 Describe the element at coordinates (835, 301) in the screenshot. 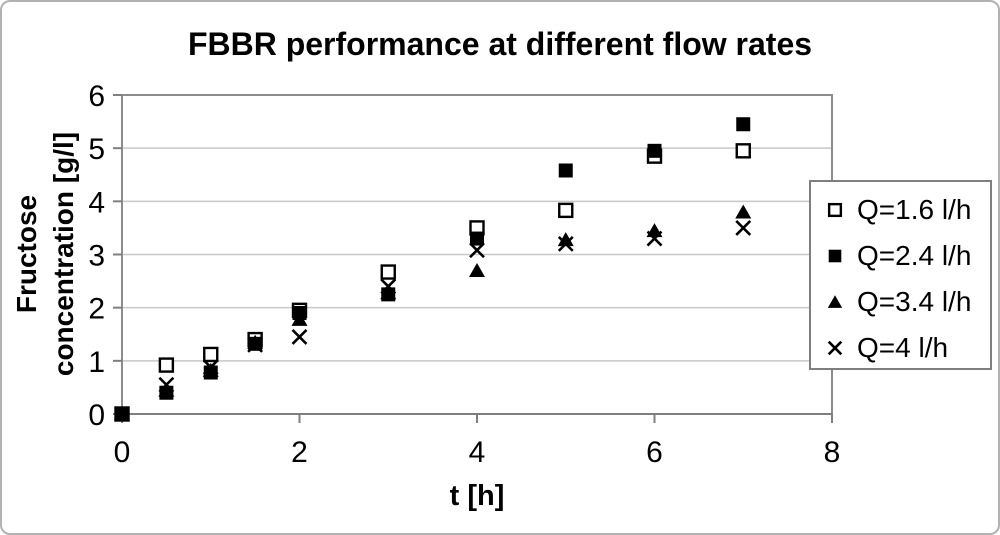

I see `filled-triangle-marker-icon` at that location.